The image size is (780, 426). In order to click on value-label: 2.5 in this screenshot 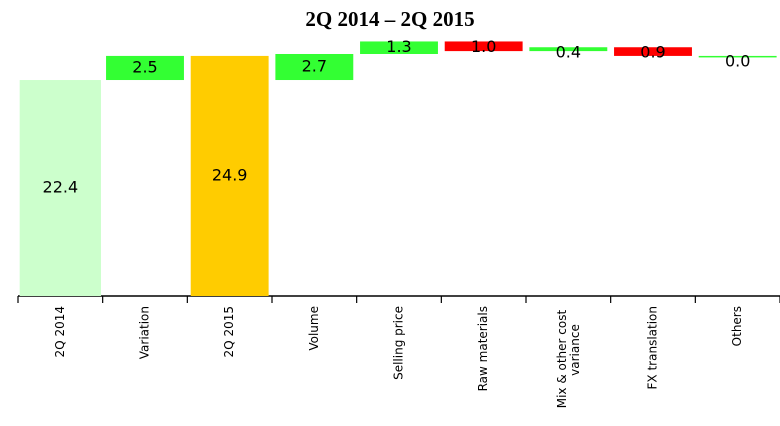, I will do `click(144, 66)`.